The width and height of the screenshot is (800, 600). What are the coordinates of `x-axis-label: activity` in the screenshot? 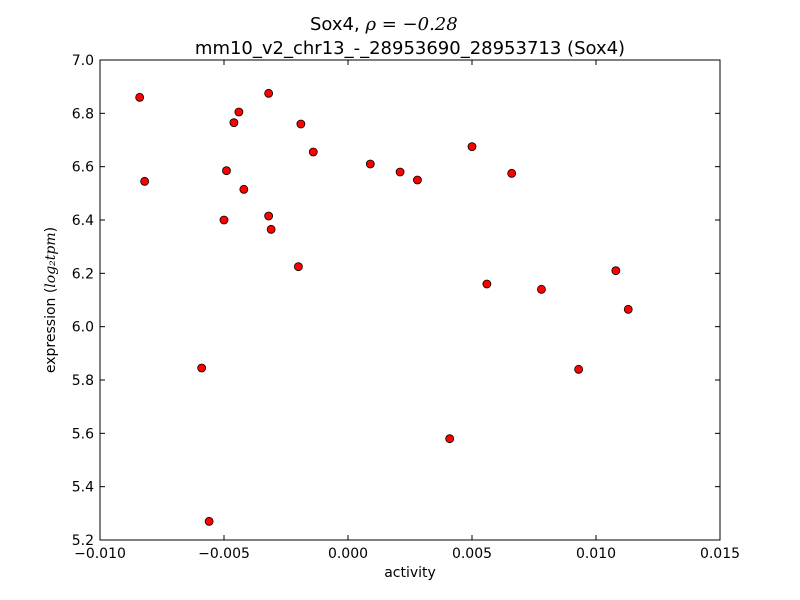 It's located at (410, 573).